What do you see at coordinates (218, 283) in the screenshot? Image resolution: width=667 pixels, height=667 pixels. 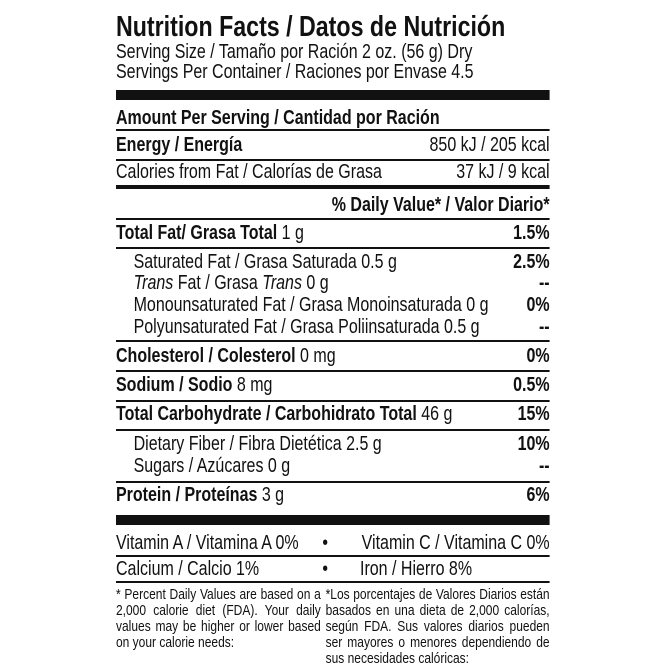 I see `trans-fat-text: Fat / Grasa` at bounding box center [218, 283].